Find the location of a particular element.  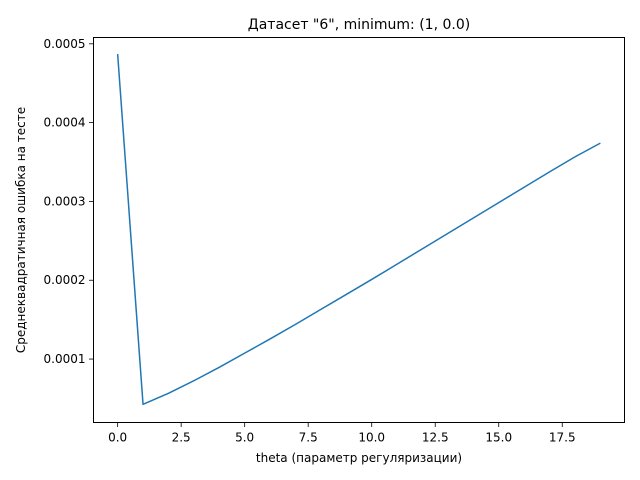

y-axis-label: Среднеквадратичная ошибка на тесте is located at coordinates (21, 230).